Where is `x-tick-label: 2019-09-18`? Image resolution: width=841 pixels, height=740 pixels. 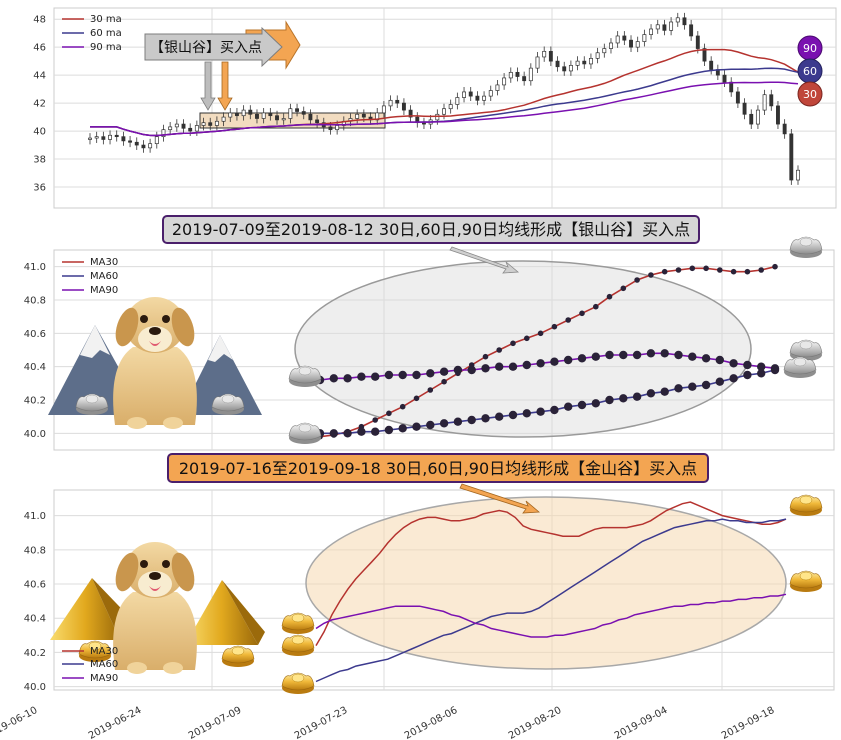
x-tick-label: 2019-09-18 is located at coordinates (748, 722).